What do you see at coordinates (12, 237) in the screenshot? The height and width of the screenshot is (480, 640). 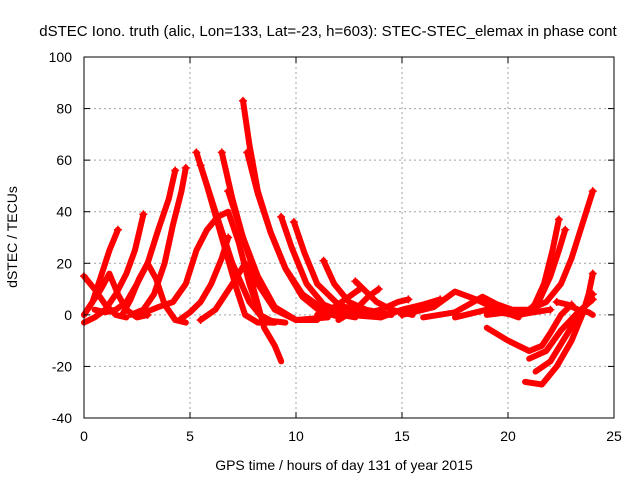 I see `y-axis-label: dSTEC / TECUs` at bounding box center [12, 237].